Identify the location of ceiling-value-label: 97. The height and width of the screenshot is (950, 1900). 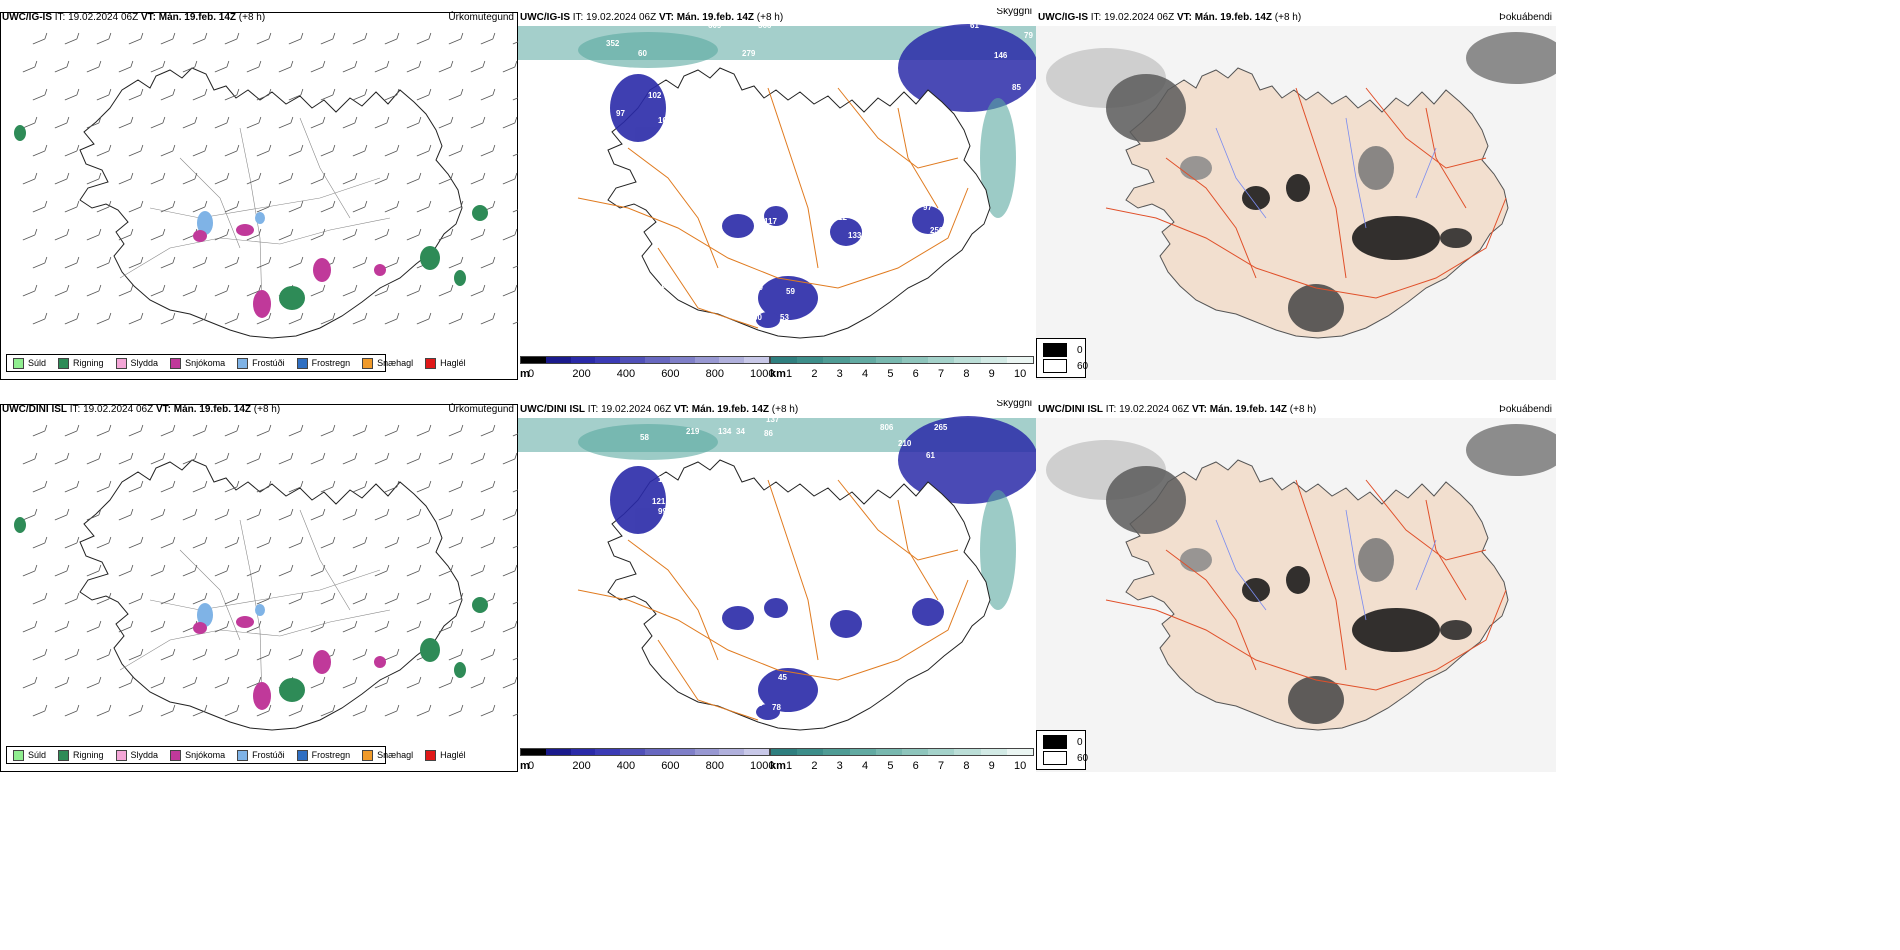
(620, 113).